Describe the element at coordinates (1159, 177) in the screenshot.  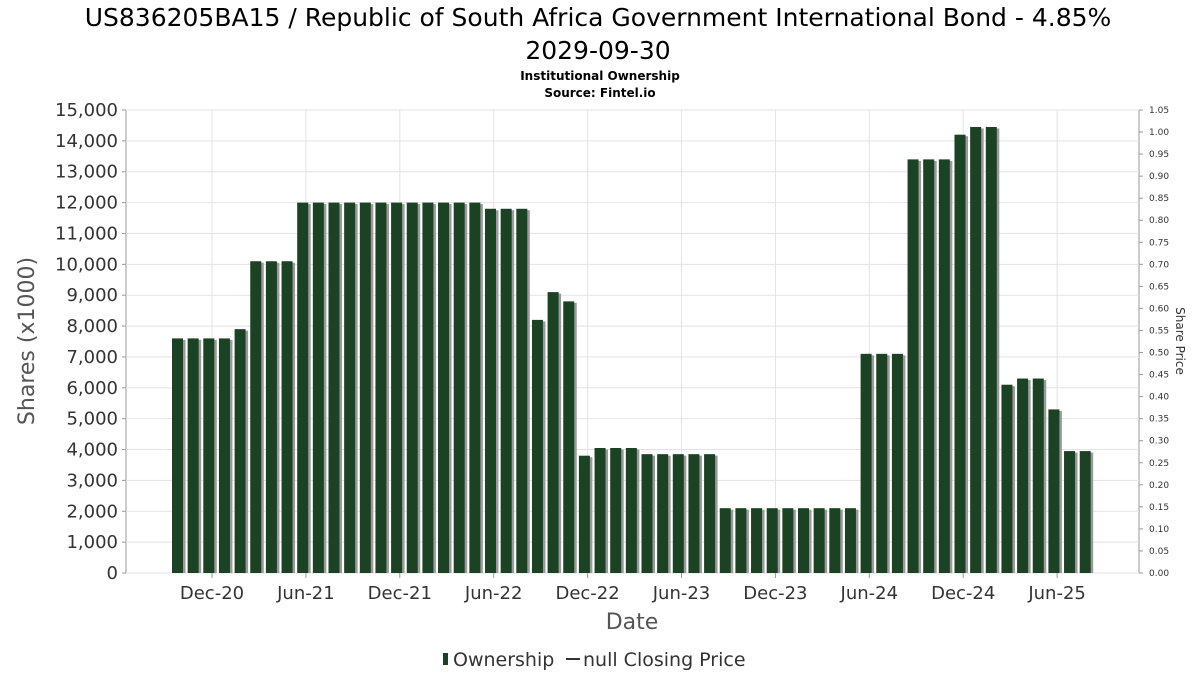
I see `y2-tick-label: 0.90` at that location.